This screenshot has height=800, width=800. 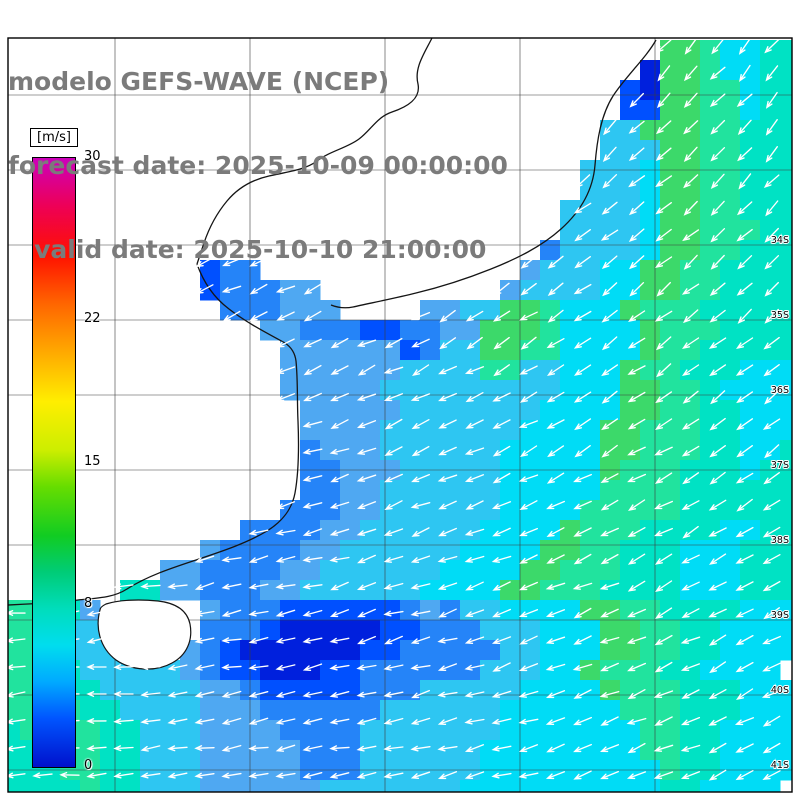 What do you see at coordinates (780, 540) in the screenshot?
I see `latitude-label: 38S` at bounding box center [780, 540].